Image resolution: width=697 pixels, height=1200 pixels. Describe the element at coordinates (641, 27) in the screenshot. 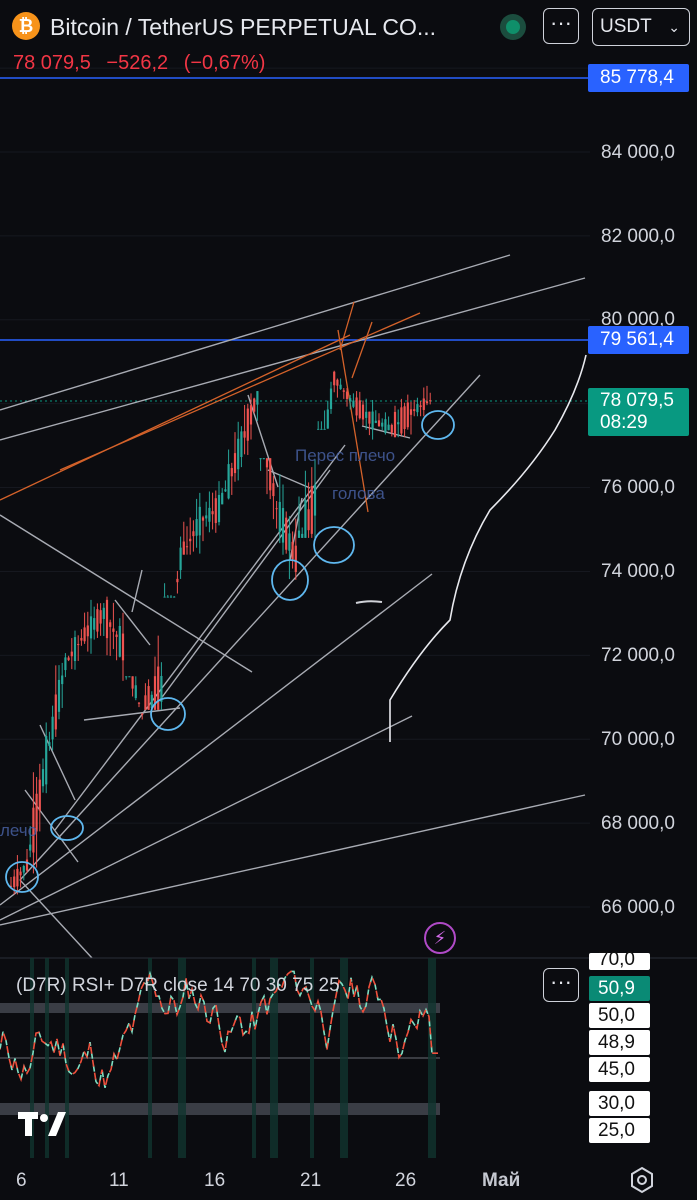

I see `currency-select: USDT ⌄` at that location.